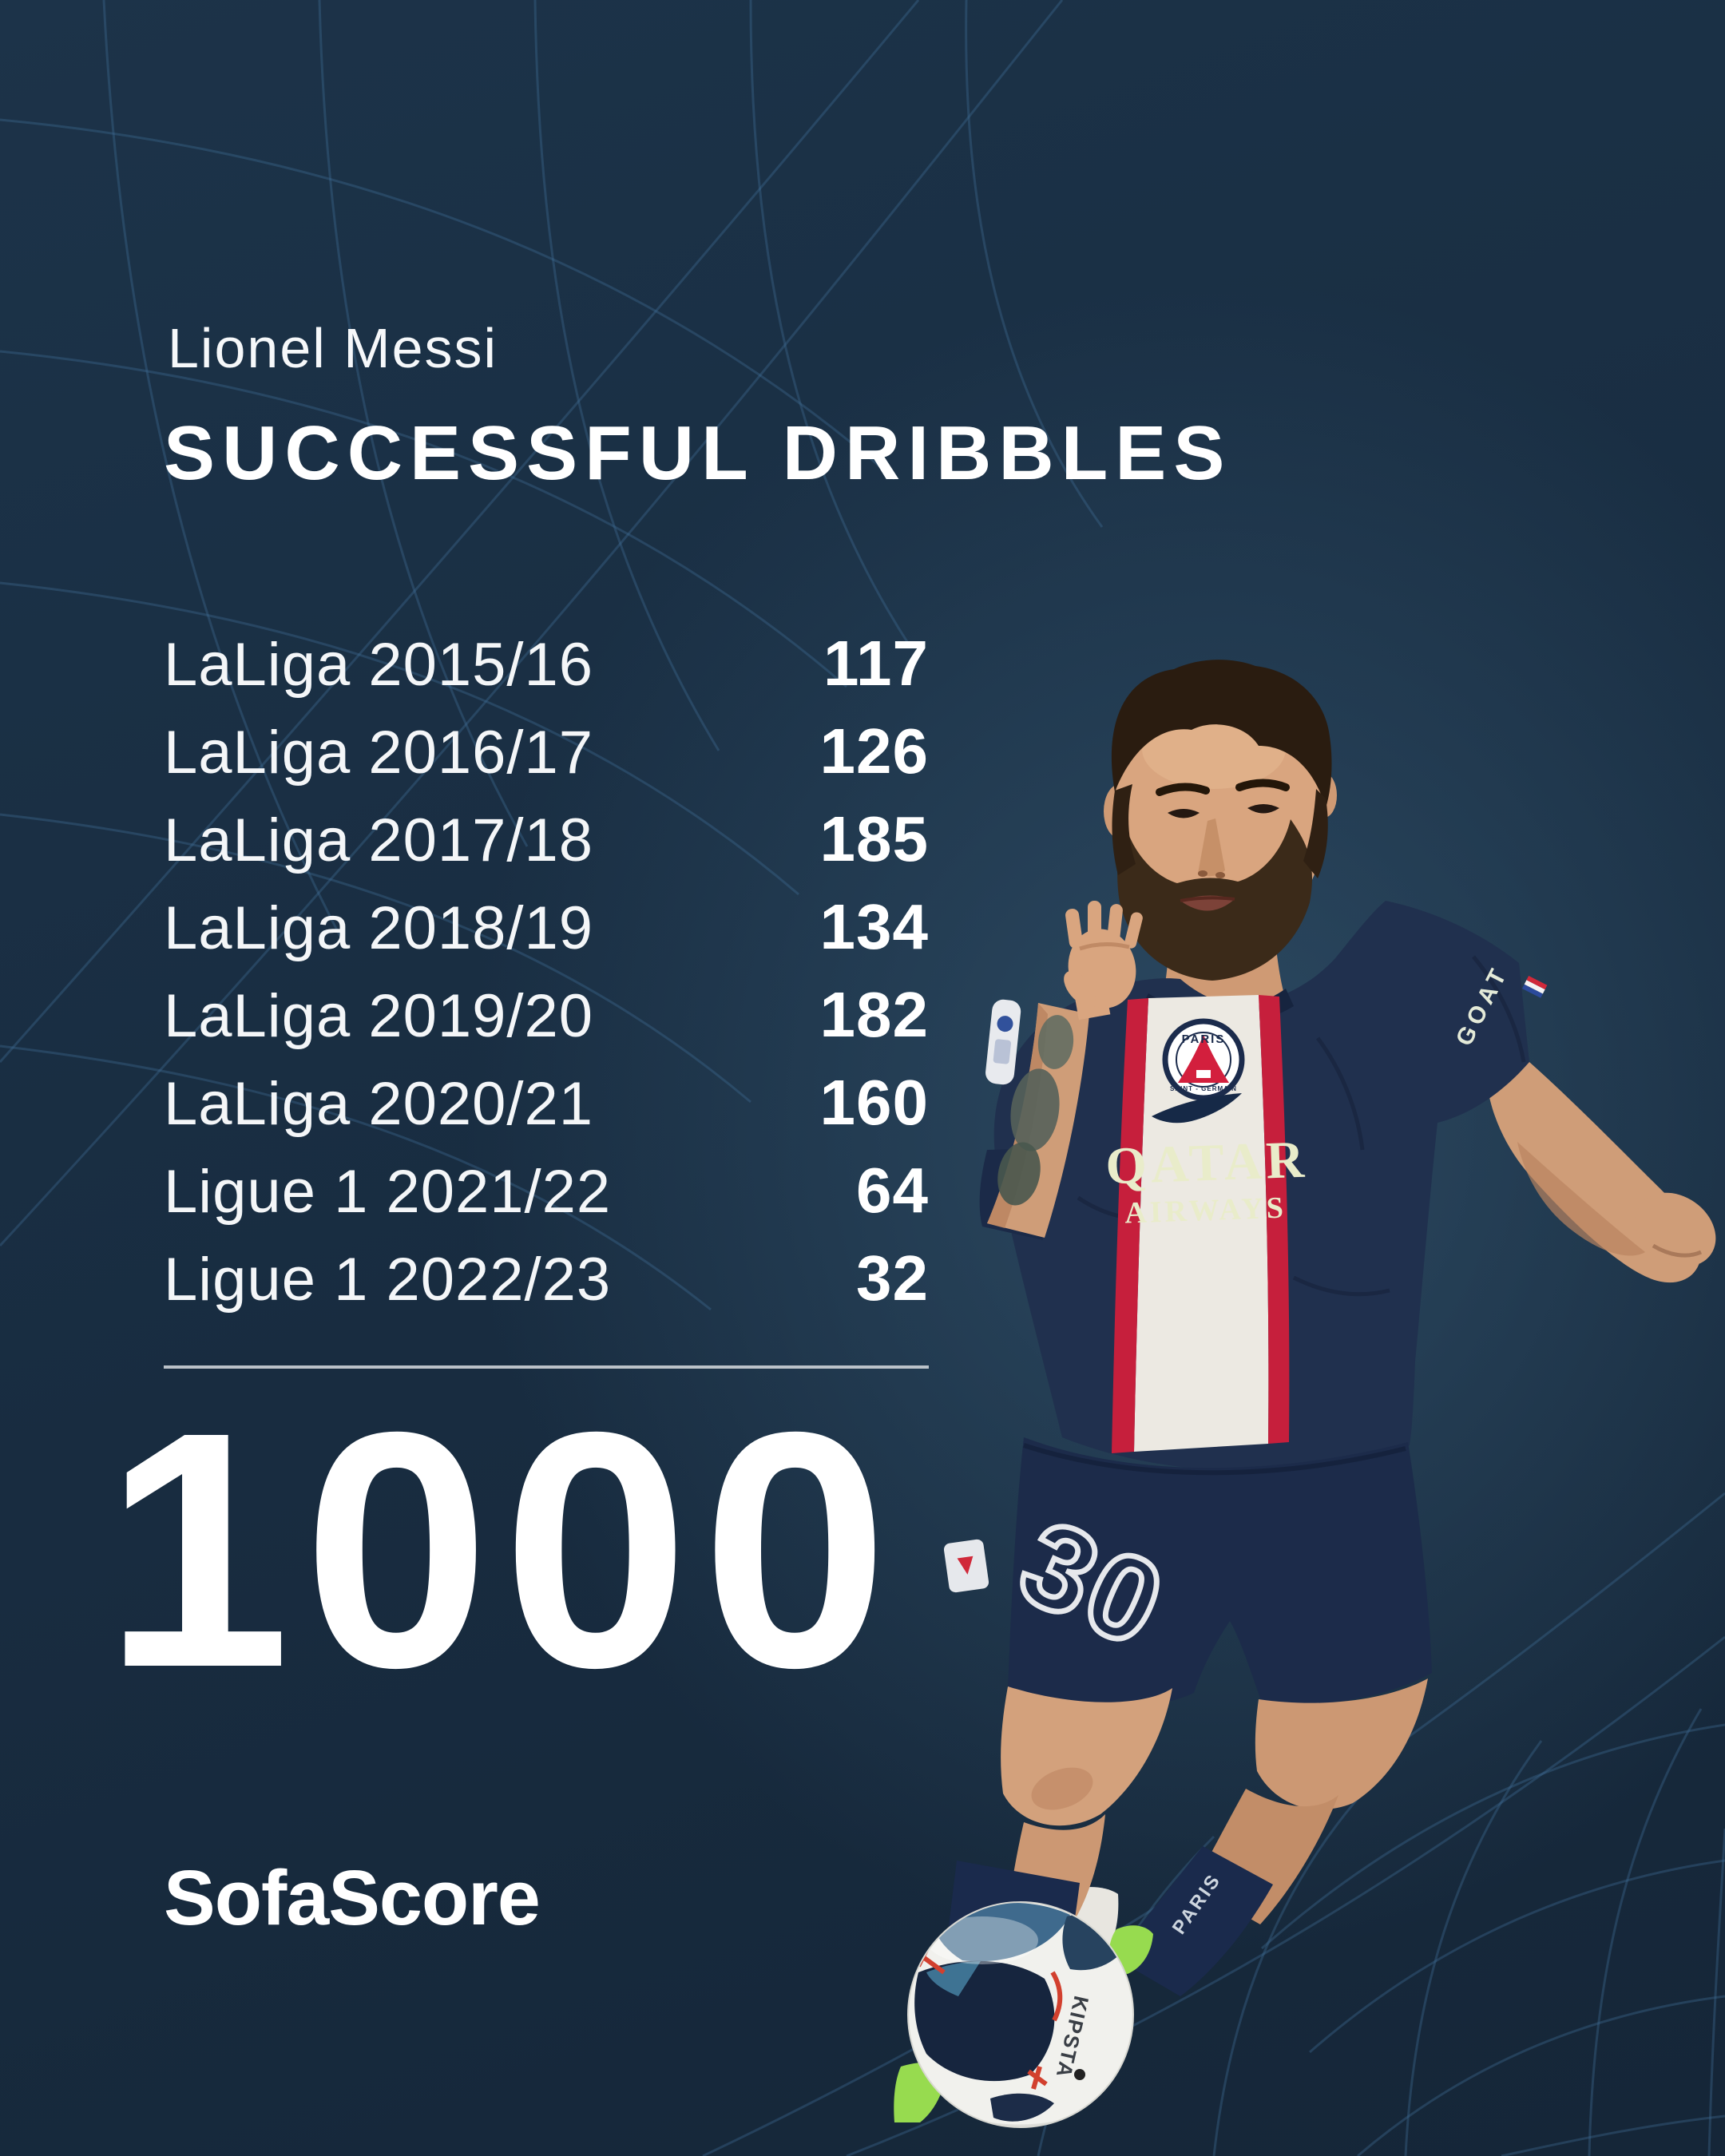 The height and width of the screenshot is (2156, 1725). What do you see at coordinates (1204, 1059) in the screenshot?
I see `psg-crest-icon: PARIS SAINT - GERMAIN` at bounding box center [1204, 1059].